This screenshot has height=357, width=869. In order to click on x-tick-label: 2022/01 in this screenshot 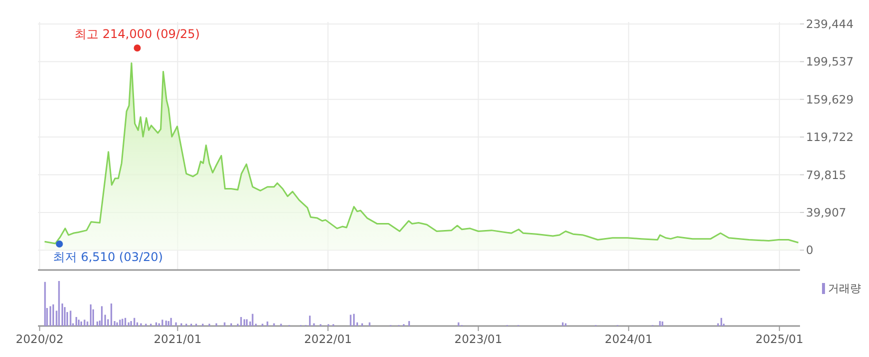, I will do `click(328, 339)`.